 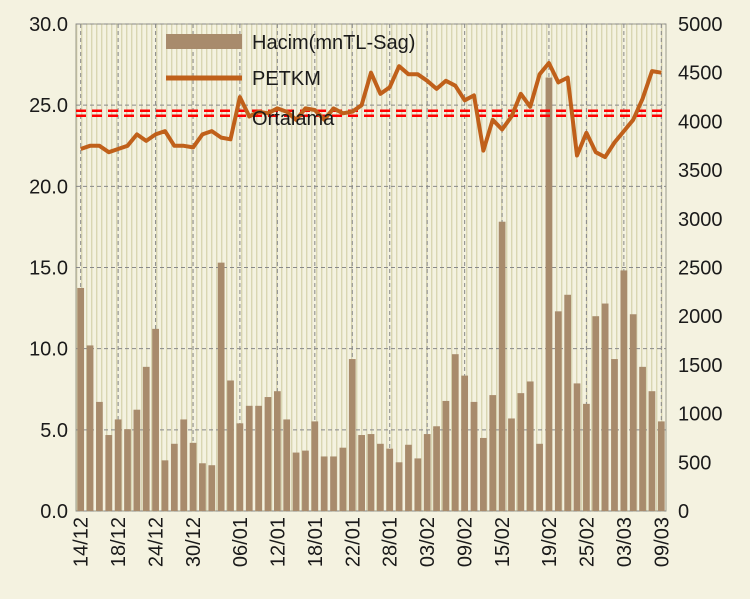 What do you see at coordinates (54, 431) in the screenshot?
I see `y-left-tick-label: 5.0` at bounding box center [54, 431].